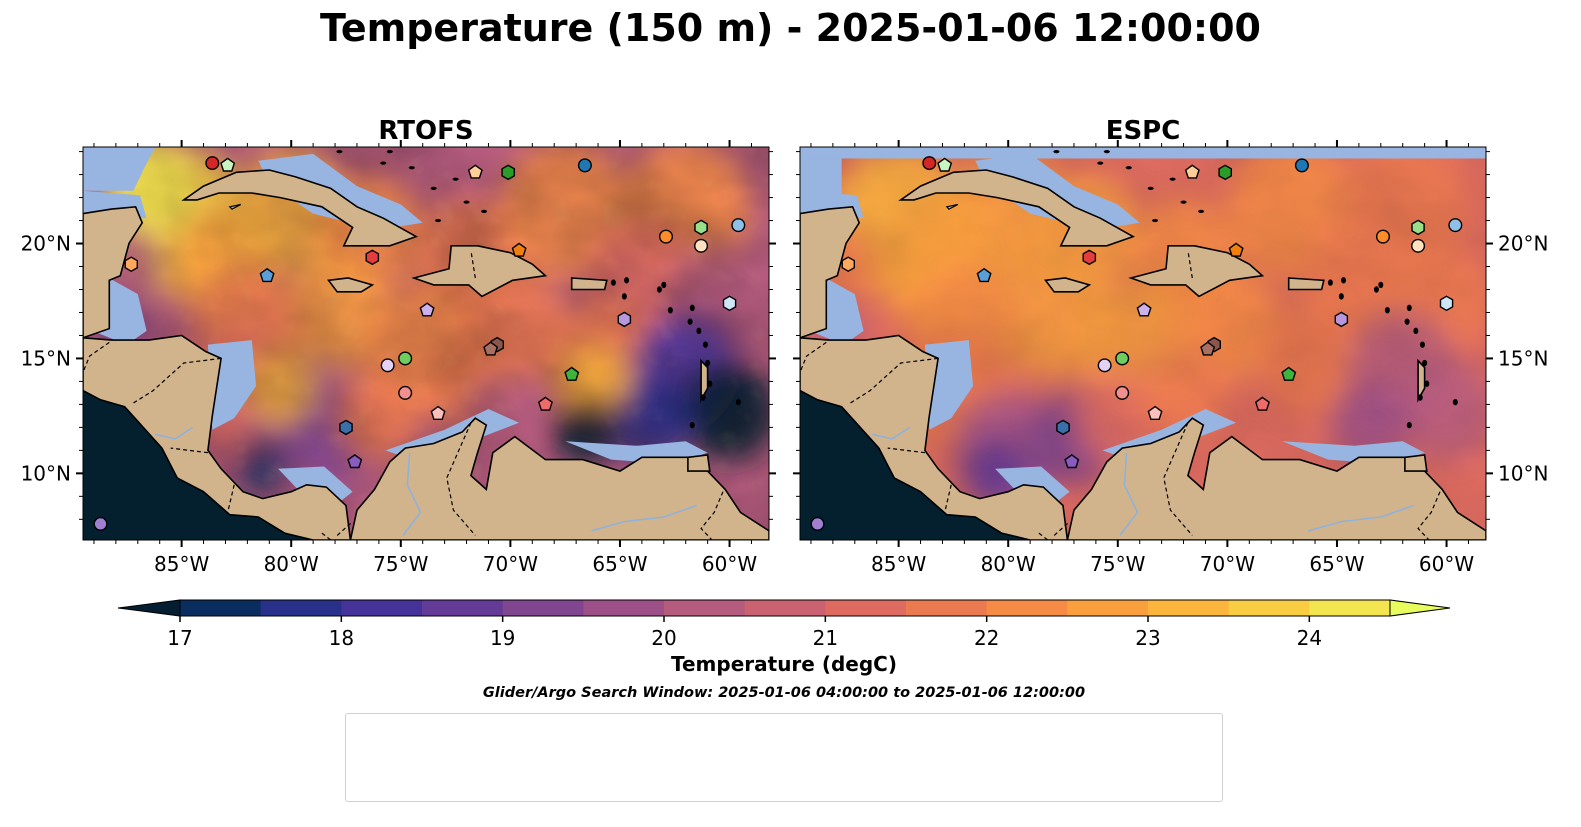 The image size is (1581, 827). What do you see at coordinates (1523, 244) in the screenshot?
I see `lat-tick-label: 20°N` at bounding box center [1523, 244].